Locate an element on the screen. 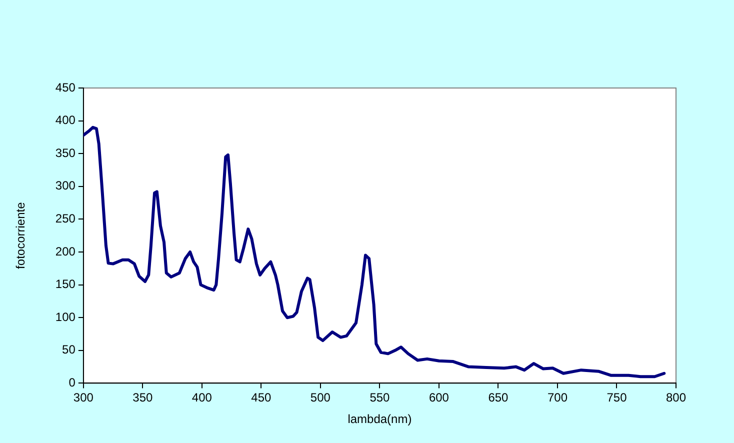 This screenshot has height=443, width=734. y-tick-label: 300 is located at coordinates (65, 185).